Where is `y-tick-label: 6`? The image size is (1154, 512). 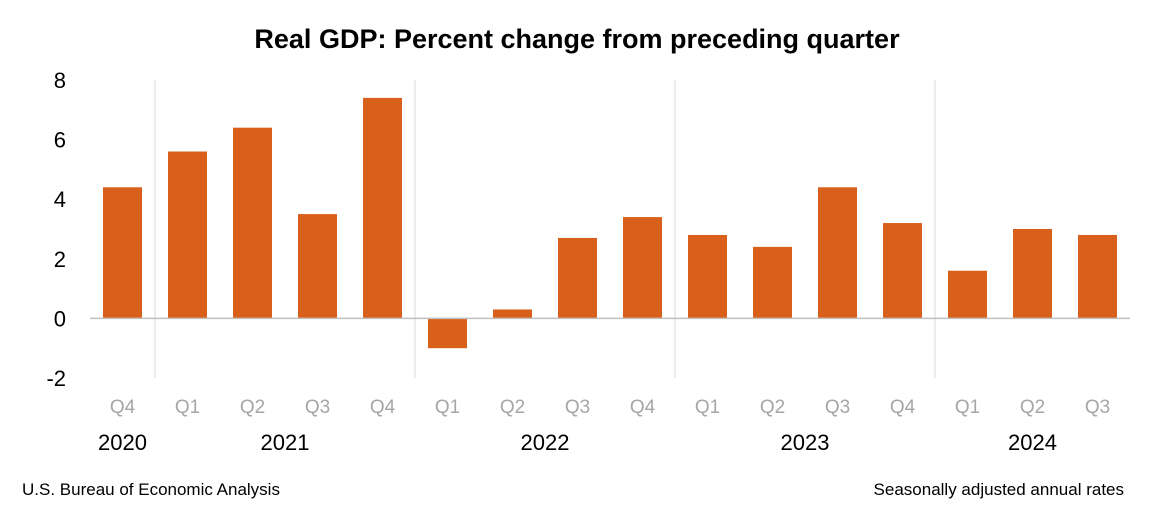
y-tick-label: 6 is located at coordinates (60, 140).